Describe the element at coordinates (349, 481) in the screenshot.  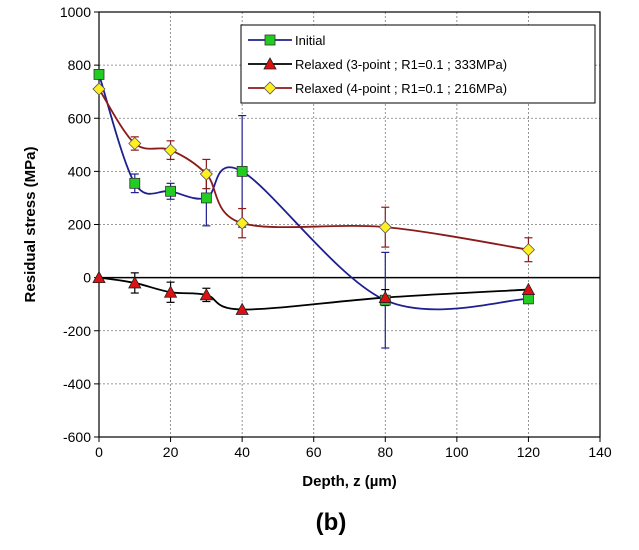
I see `x-axis-title: Depth, z (µm)` at that location.